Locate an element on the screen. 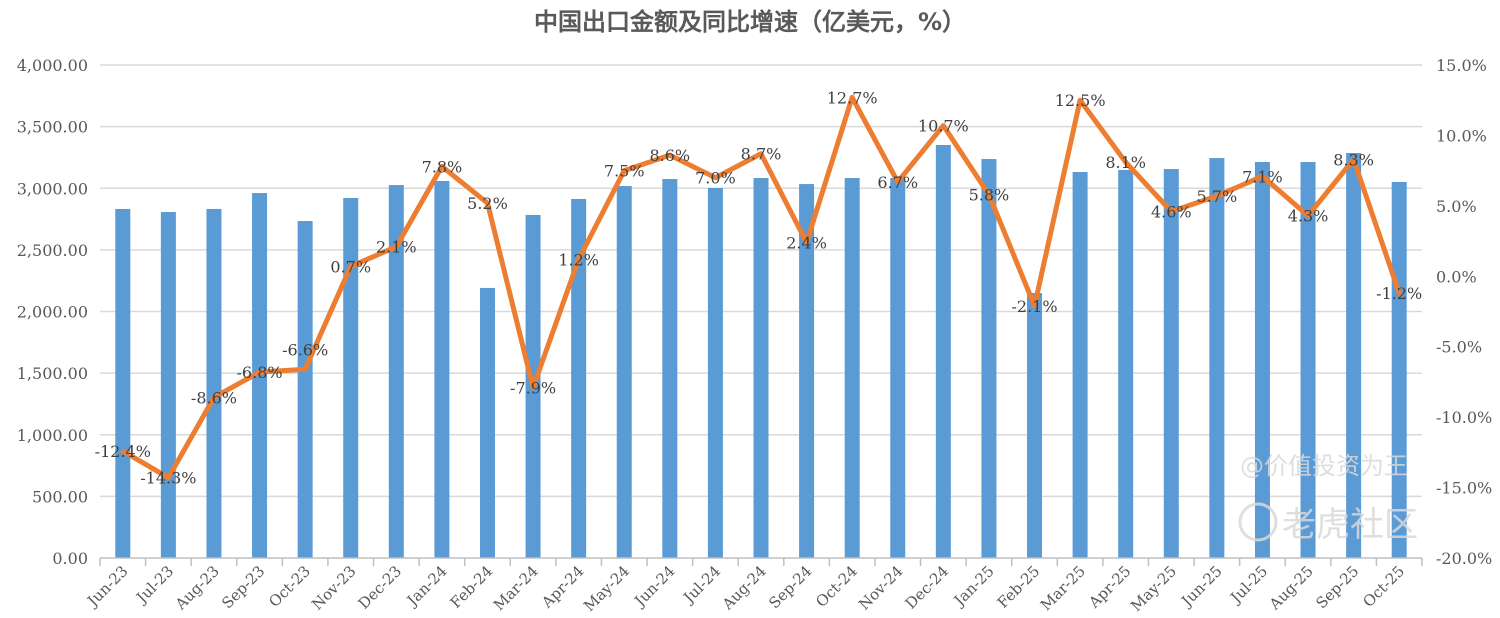 This screenshot has width=1500, height=618. growth-data-label: 7.8% is located at coordinates (442, 166).